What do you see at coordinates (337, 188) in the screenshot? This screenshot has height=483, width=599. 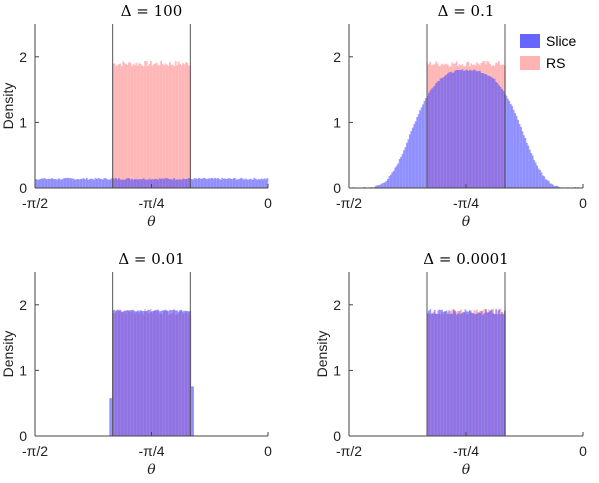 I see `y-tick-label: 0` at bounding box center [337, 188].